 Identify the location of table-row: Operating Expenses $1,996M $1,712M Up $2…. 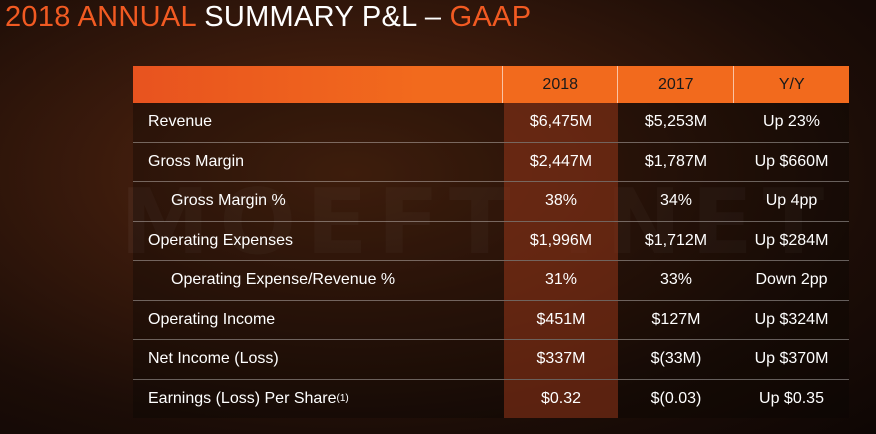
(491, 241).